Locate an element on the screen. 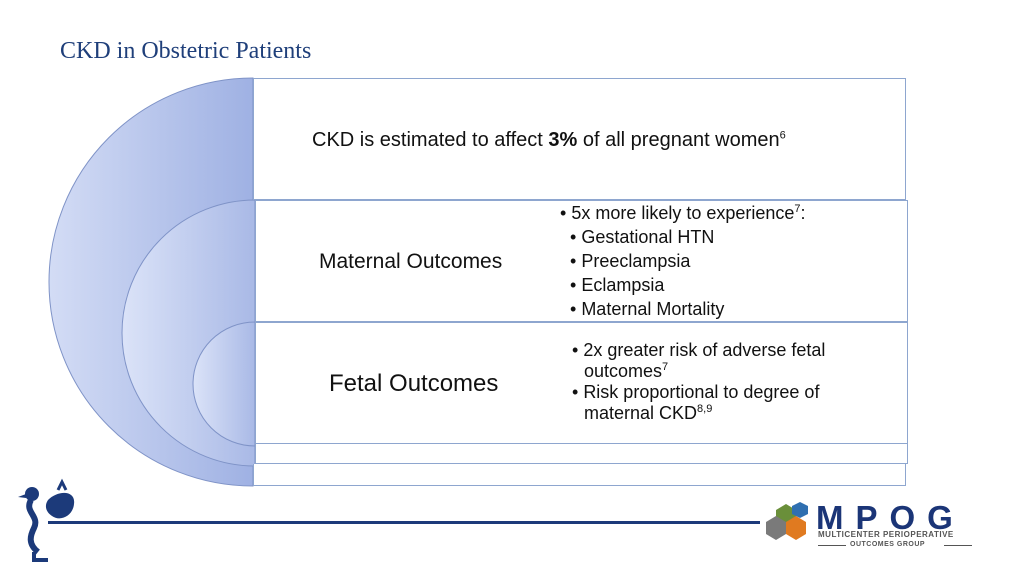  statement-highlight: 3% is located at coordinates (563, 140).